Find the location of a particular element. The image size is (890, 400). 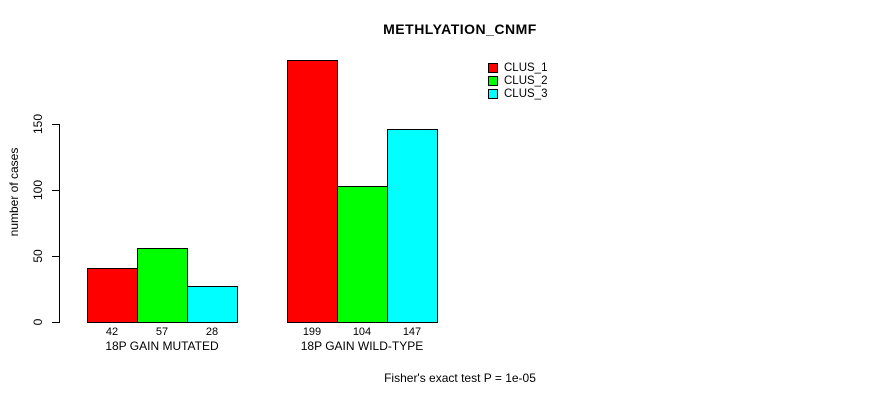

bar-clus_1-group2 is located at coordinates (312, 191).